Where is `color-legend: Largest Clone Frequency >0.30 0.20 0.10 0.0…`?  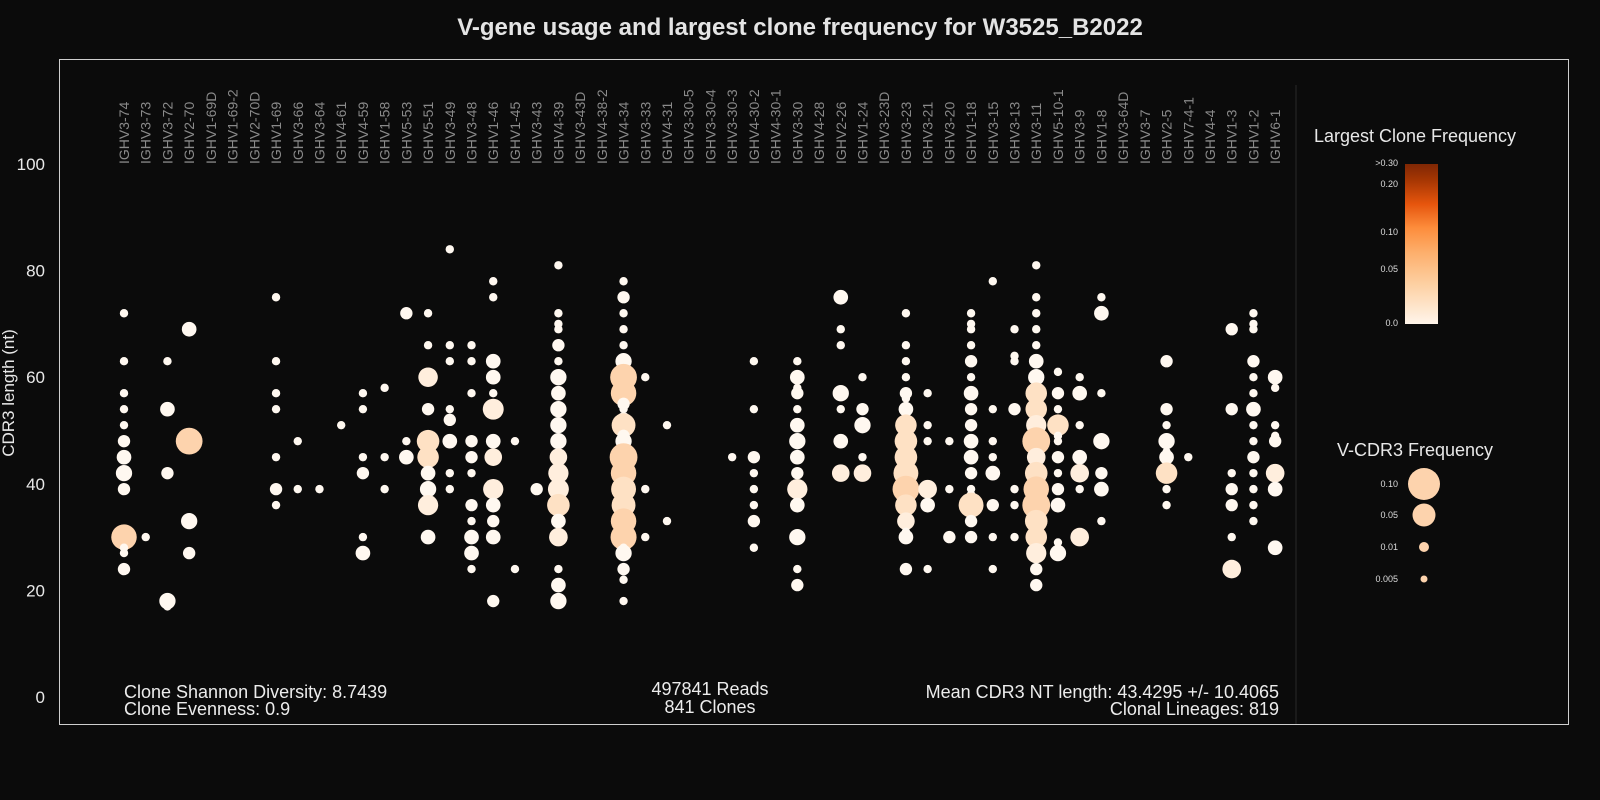 color-legend: Largest Clone Frequency >0.30 0.20 0.10 0.0… is located at coordinates (1415, 227).